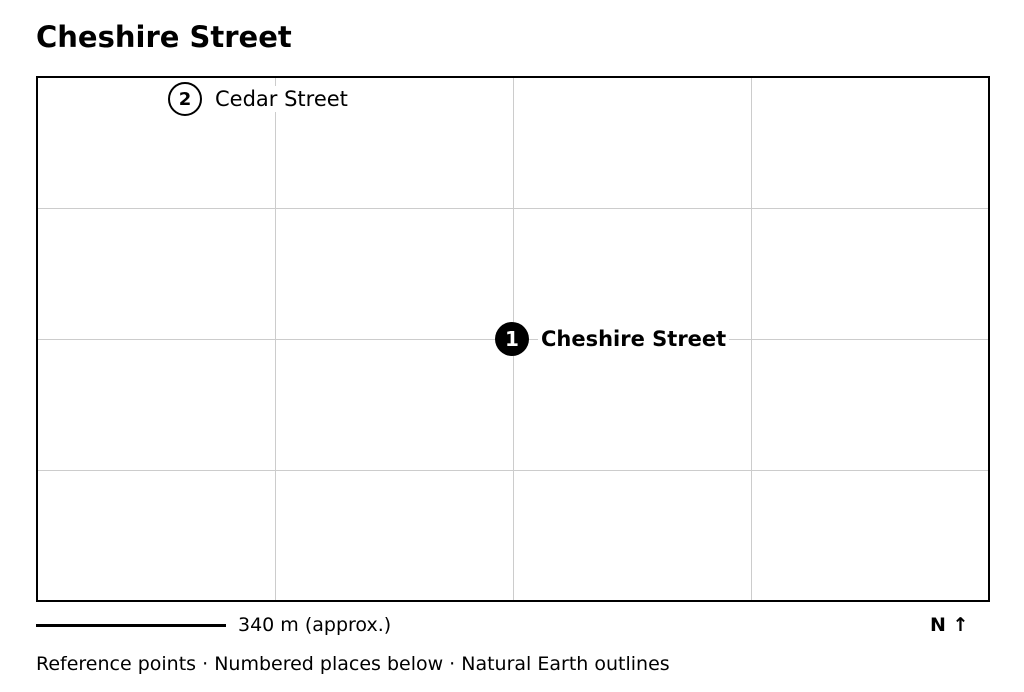 This screenshot has width=1024, height=692. I want to click on north-arrow: N ↑, so click(949, 625).